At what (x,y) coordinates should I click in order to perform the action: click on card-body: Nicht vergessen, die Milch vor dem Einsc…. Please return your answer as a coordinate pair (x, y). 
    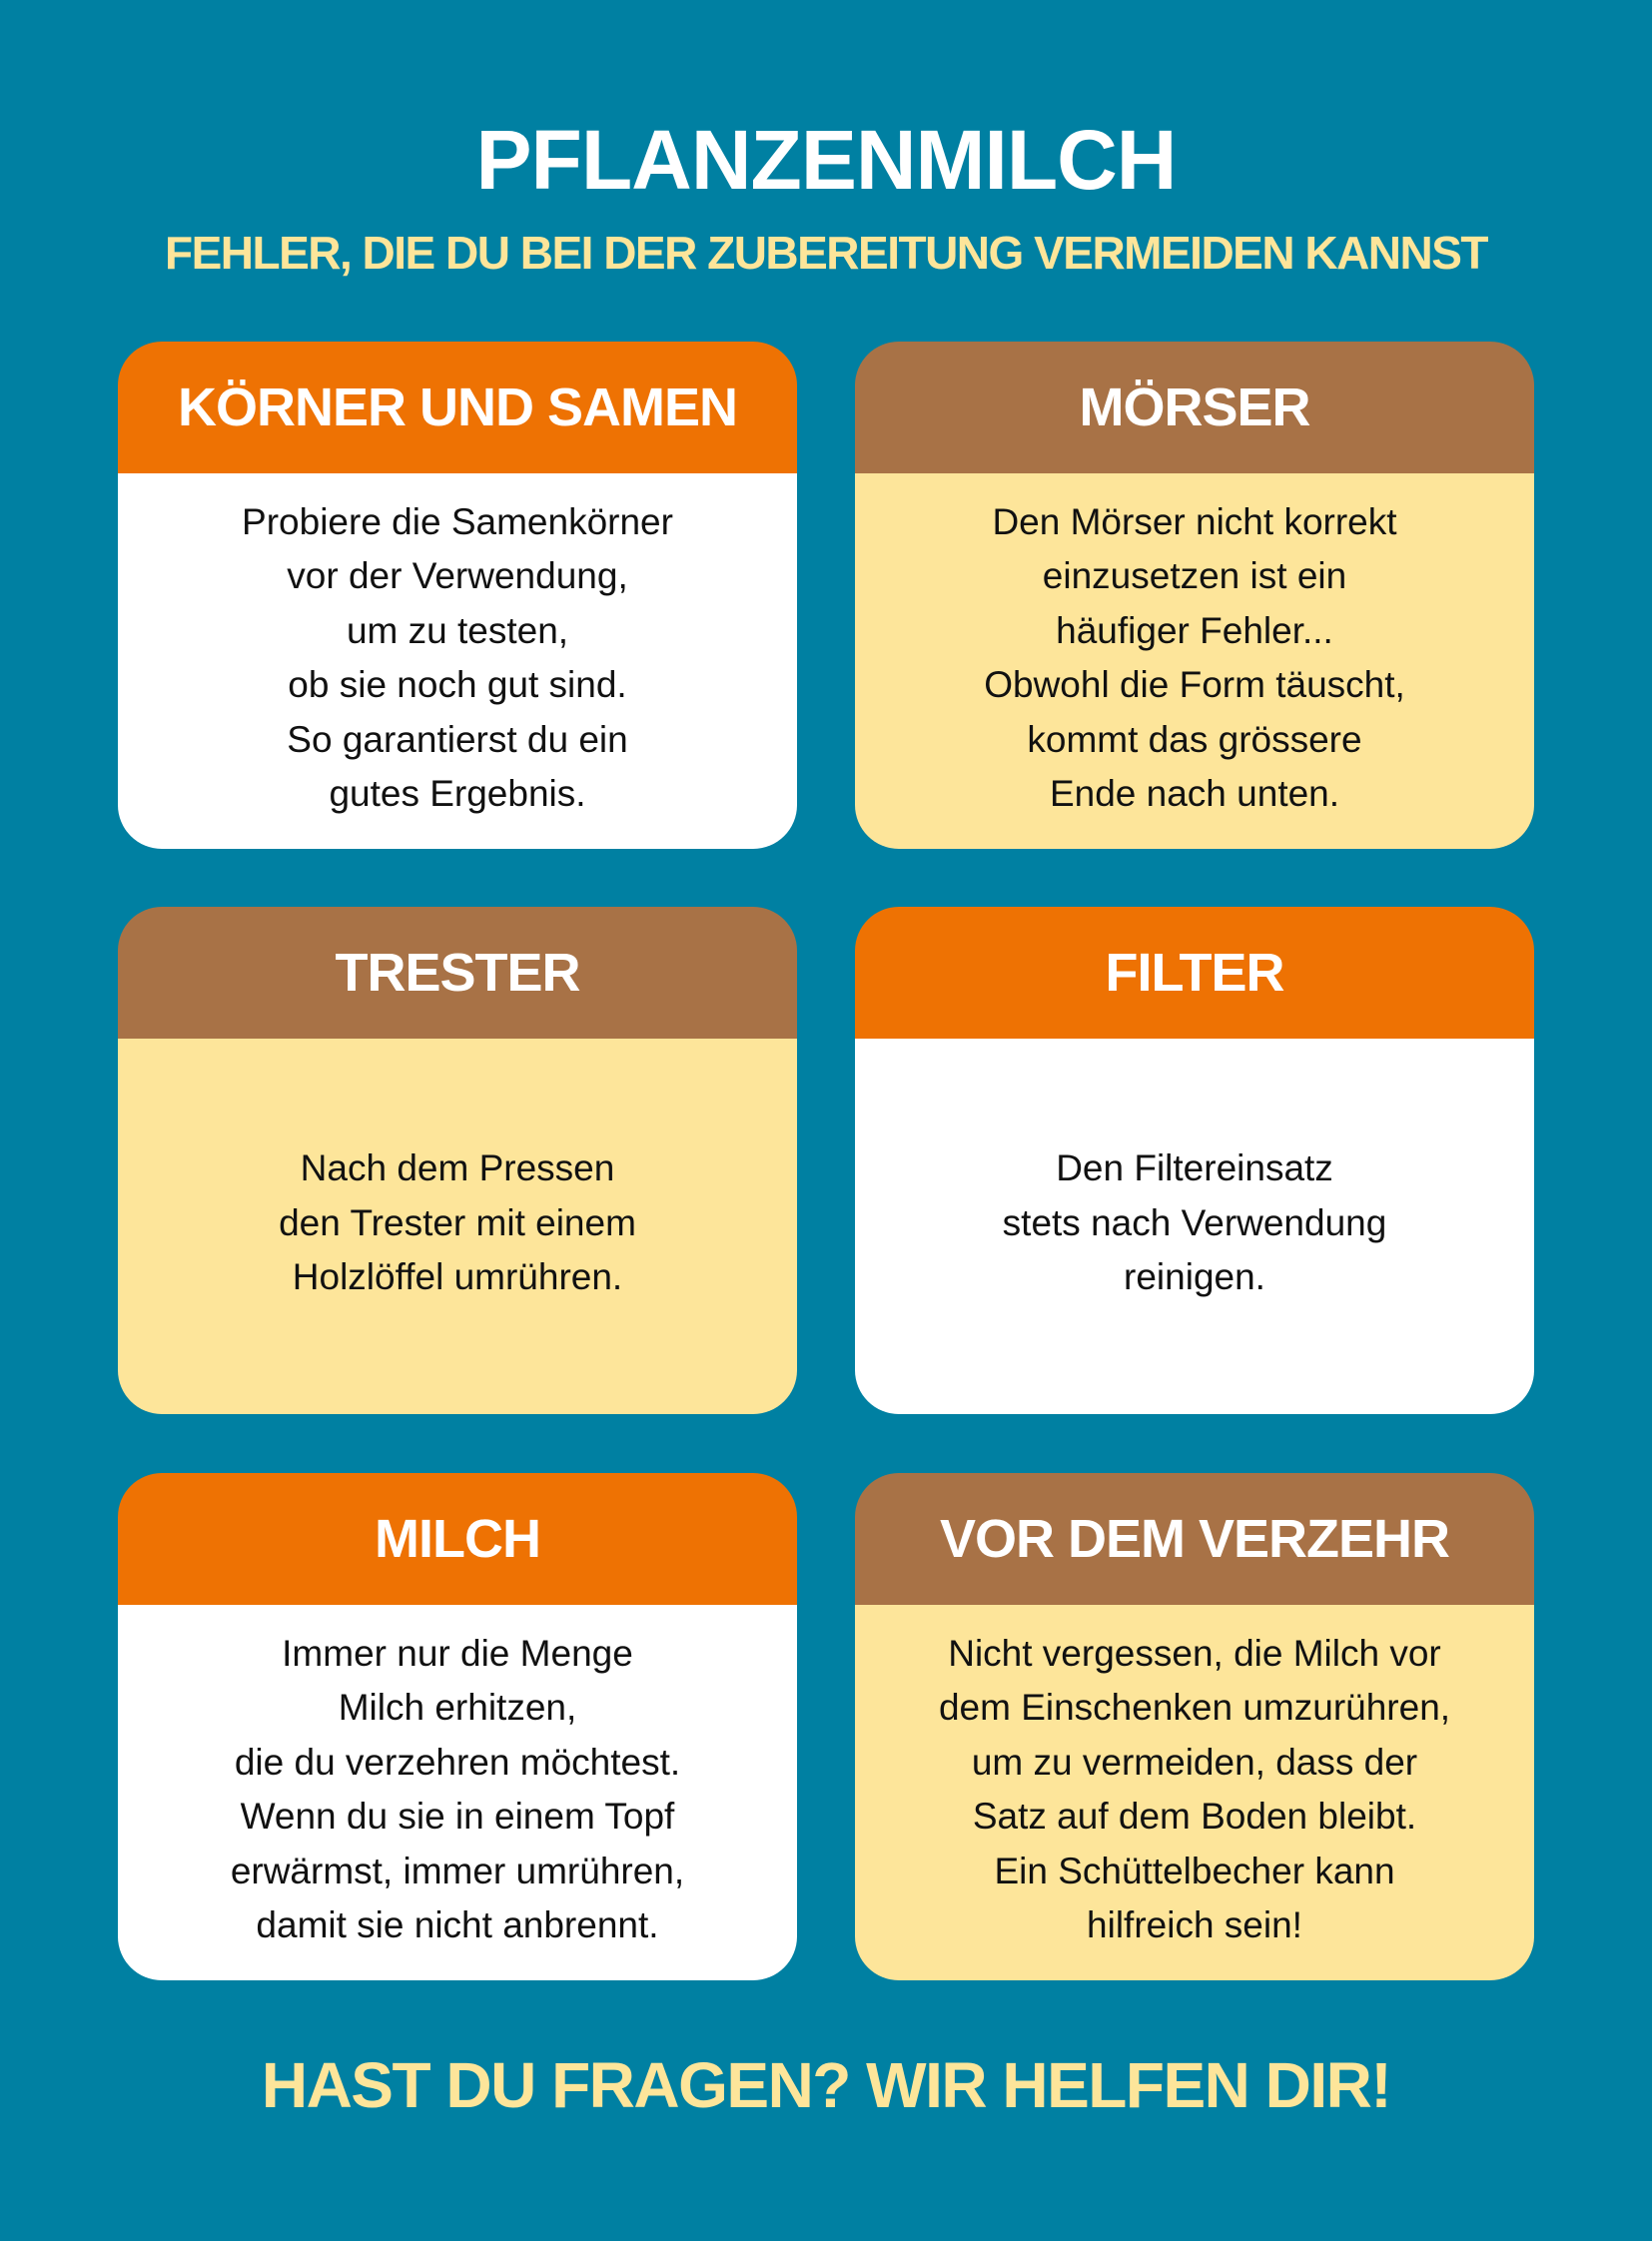
    Looking at the image, I should click on (1194, 1792).